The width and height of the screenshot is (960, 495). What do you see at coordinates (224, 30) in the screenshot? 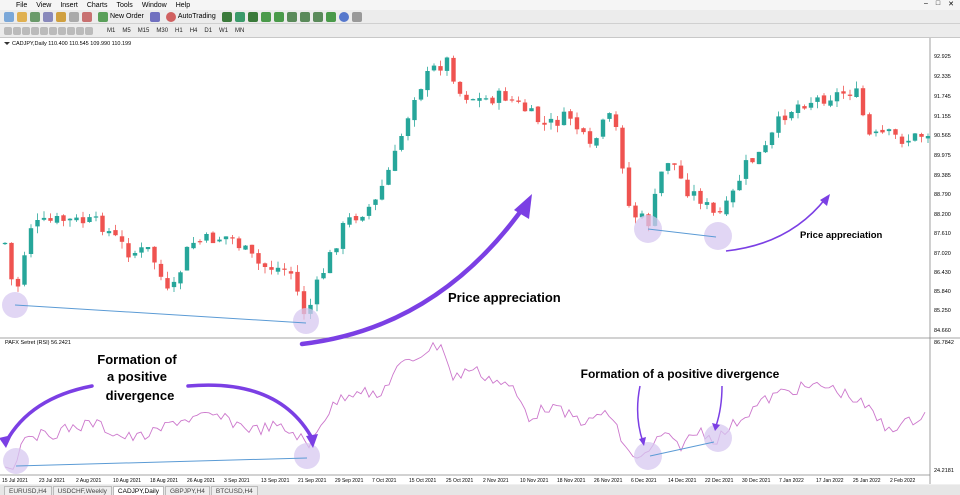
I see `timeframe-w1: W1` at bounding box center [224, 30].